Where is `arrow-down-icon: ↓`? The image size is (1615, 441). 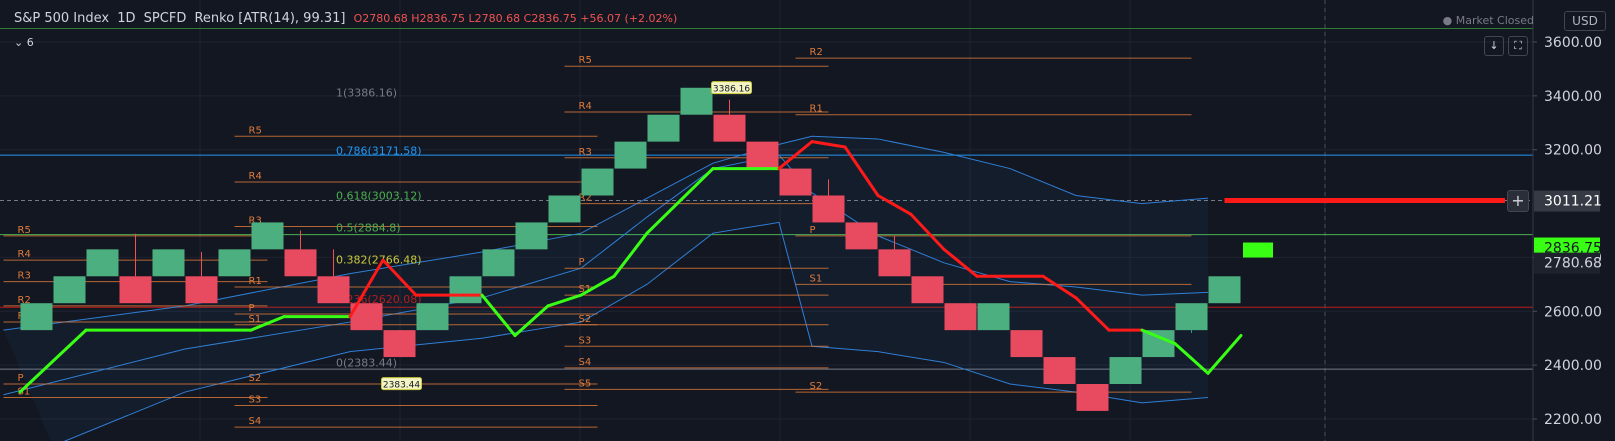
arrow-down-icon: ↓ is located at coordinates (1494, 45).